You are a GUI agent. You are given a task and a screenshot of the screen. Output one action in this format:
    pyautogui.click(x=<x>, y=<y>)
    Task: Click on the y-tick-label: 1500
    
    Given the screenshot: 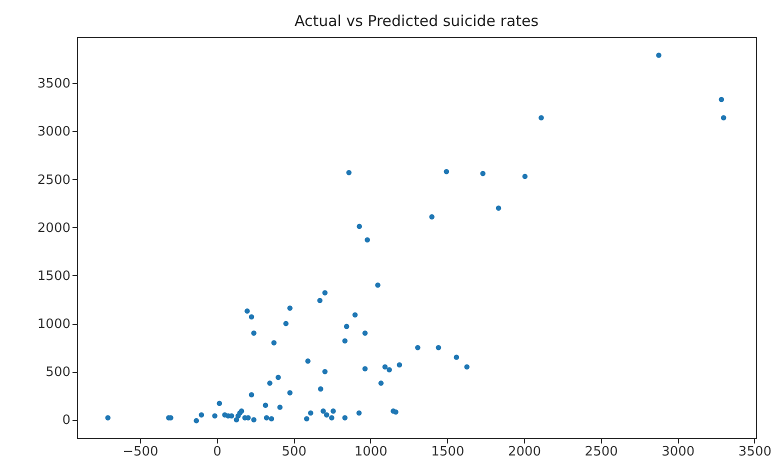 What is the action you would take?
    pyautogui.click(x=53, y=276)
    